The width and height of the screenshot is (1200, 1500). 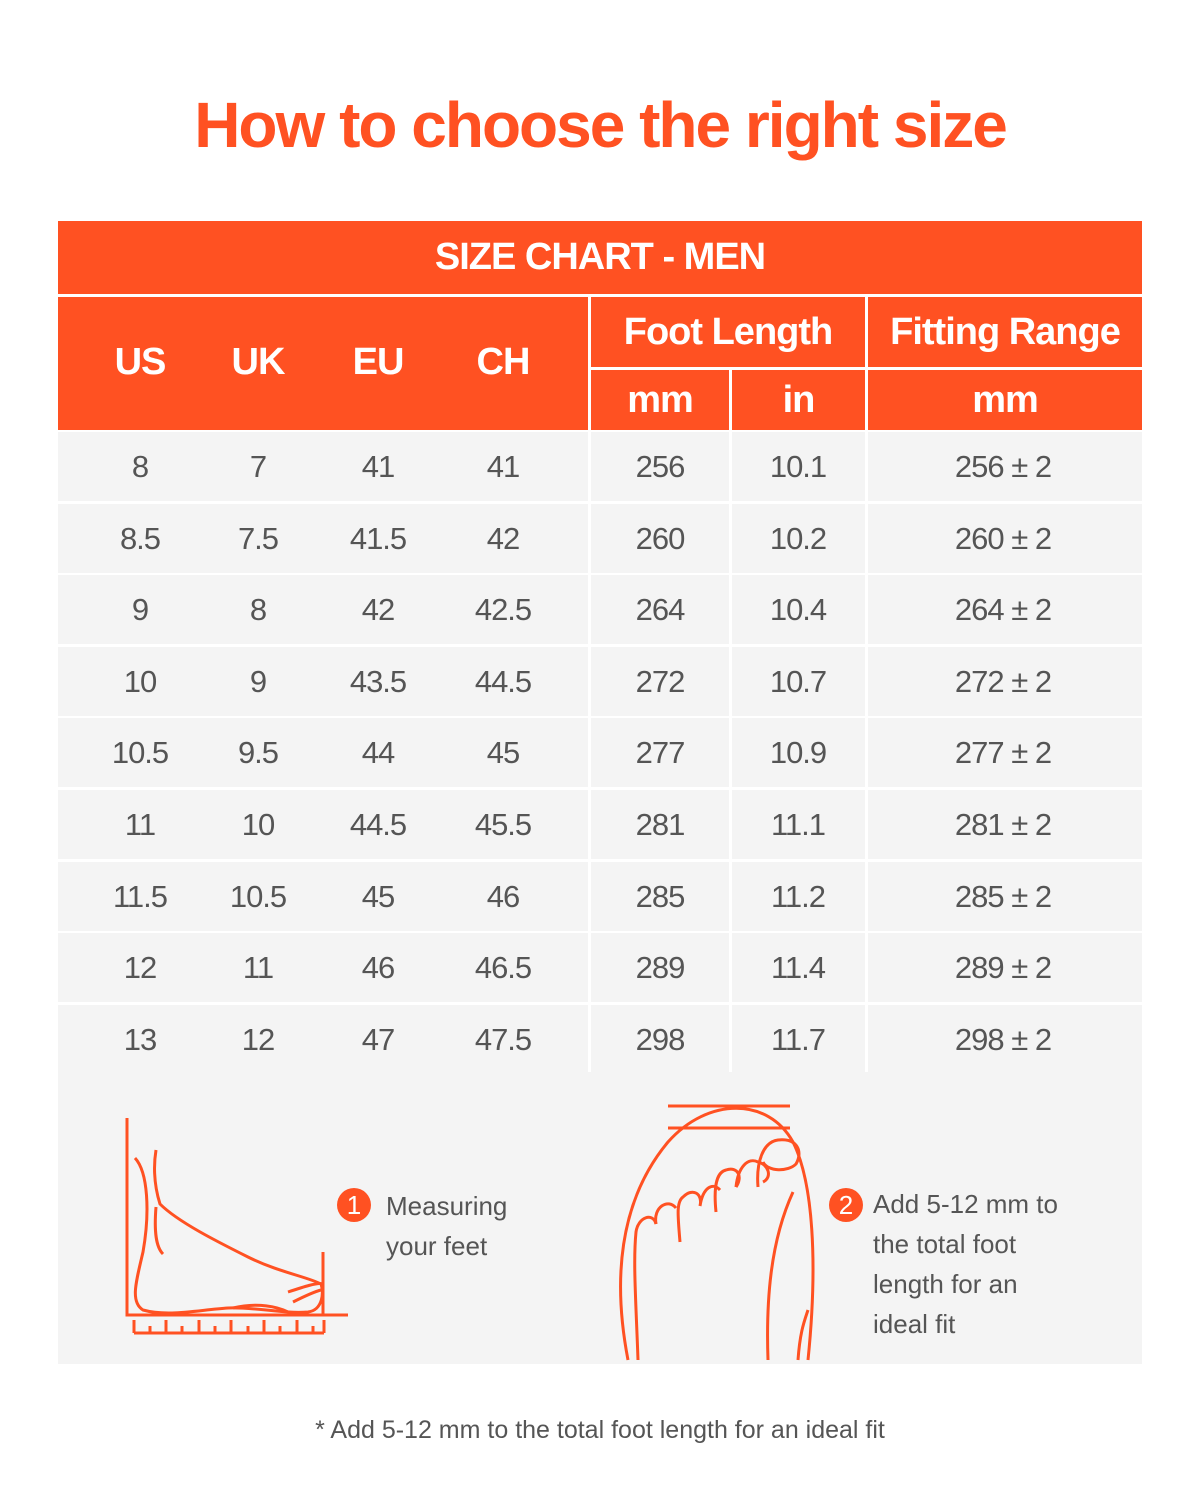 I want to click on header-eu: EU, so click(x=378, y=361).